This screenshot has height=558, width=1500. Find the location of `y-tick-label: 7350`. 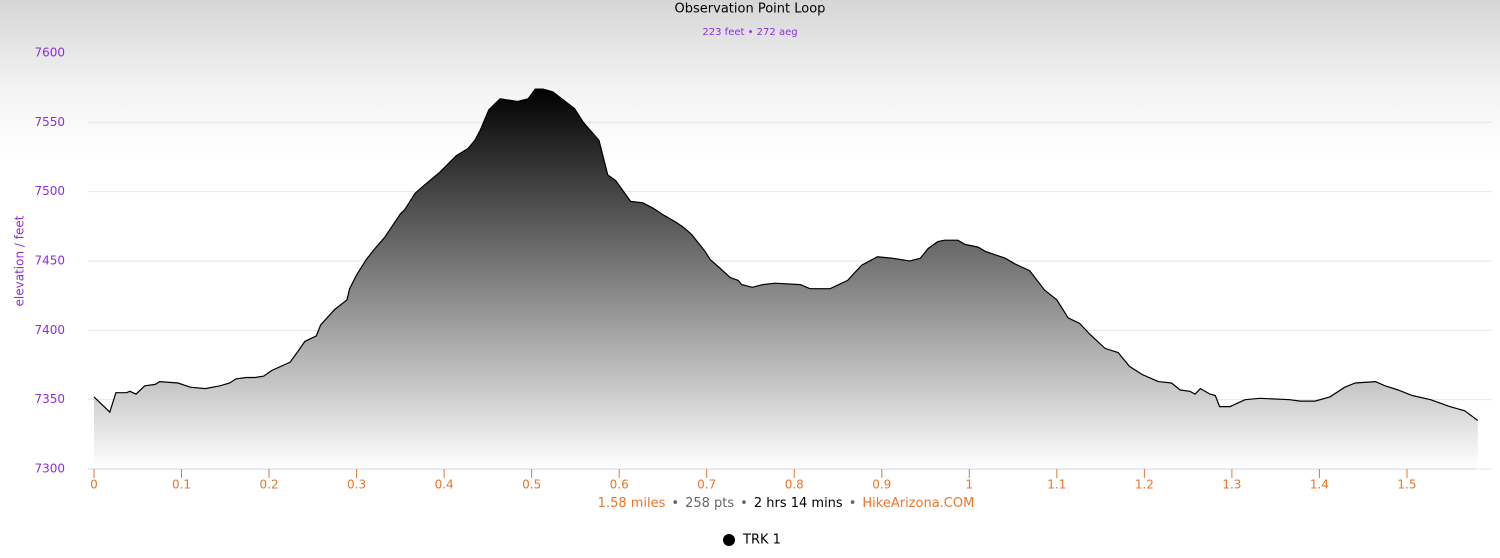

y-tick-label: 7350 is located at coordinates (49, 399).